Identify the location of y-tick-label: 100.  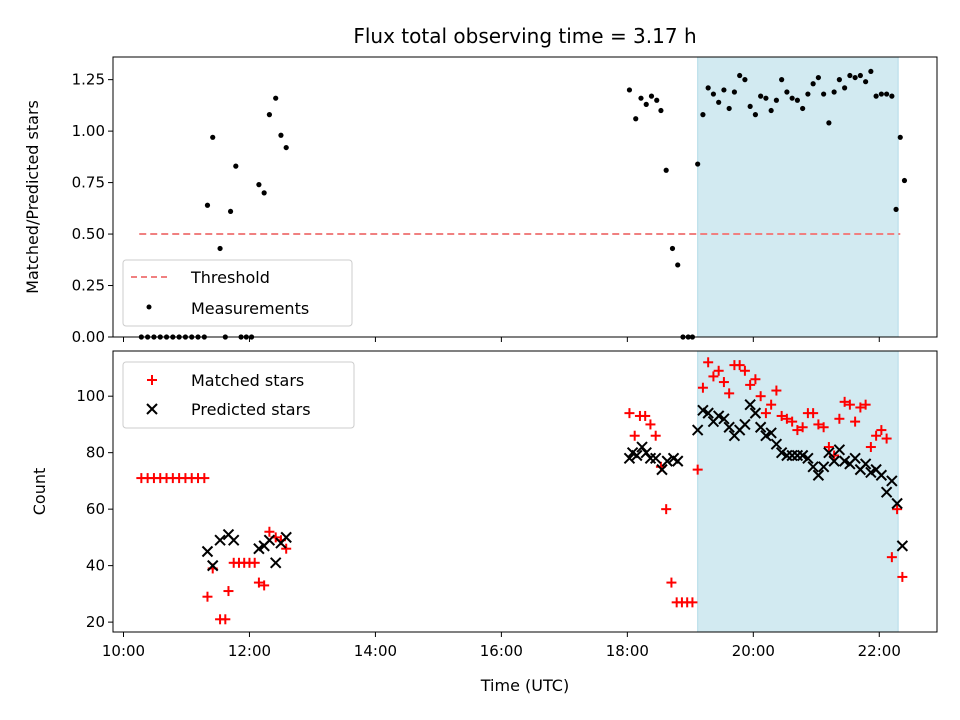
(90, 396).